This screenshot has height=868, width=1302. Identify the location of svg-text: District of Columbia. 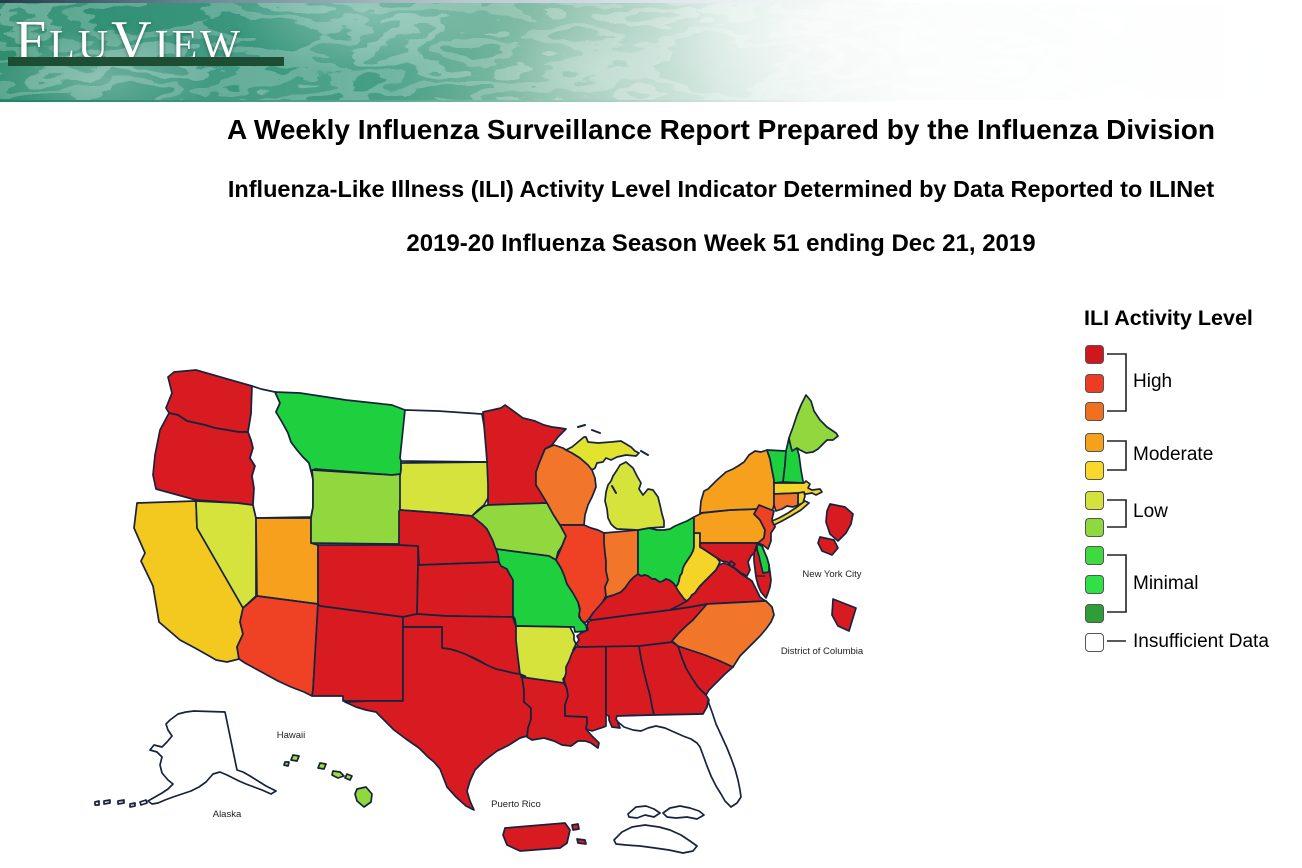
(822, 651).